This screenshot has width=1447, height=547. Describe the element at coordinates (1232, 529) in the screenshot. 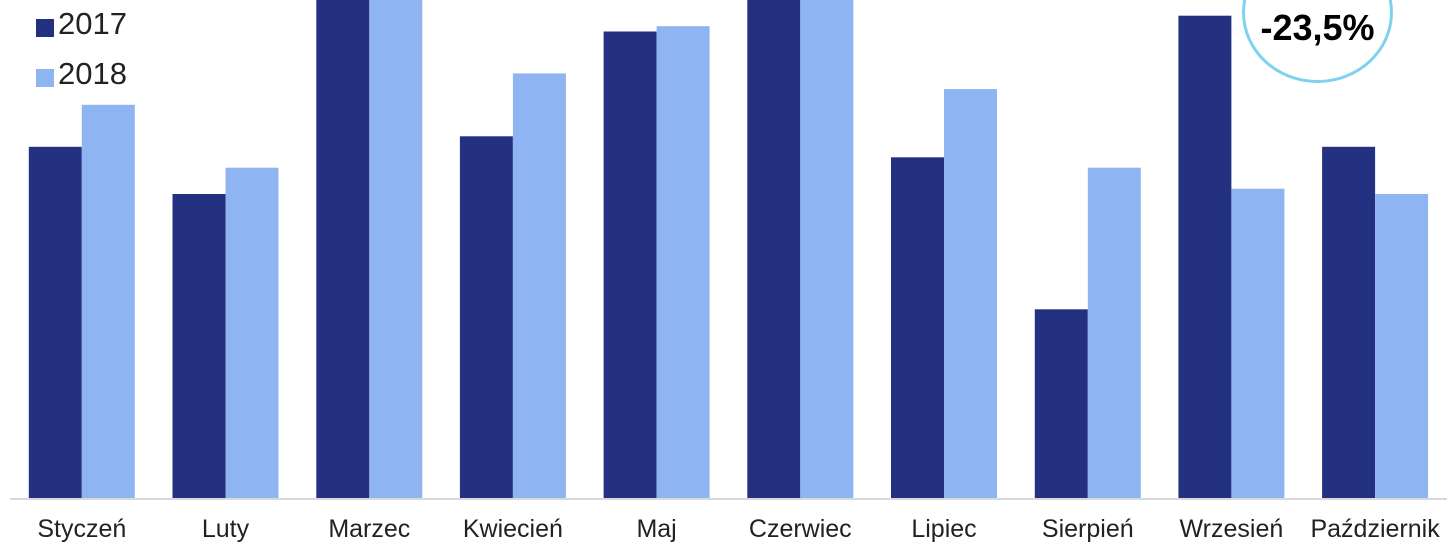

I see `x-tick-label-8: Wrzesień` at that location.